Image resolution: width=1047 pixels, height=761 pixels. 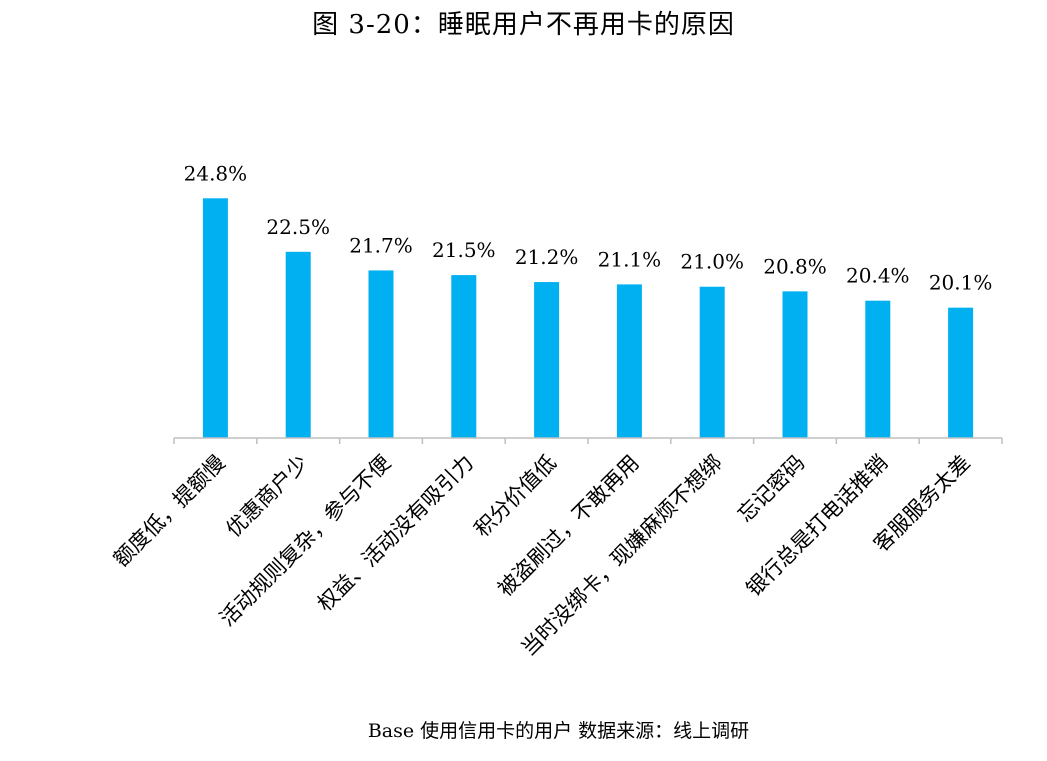 I want to click on data-label: 20.1%, so click(x=961, y=283).